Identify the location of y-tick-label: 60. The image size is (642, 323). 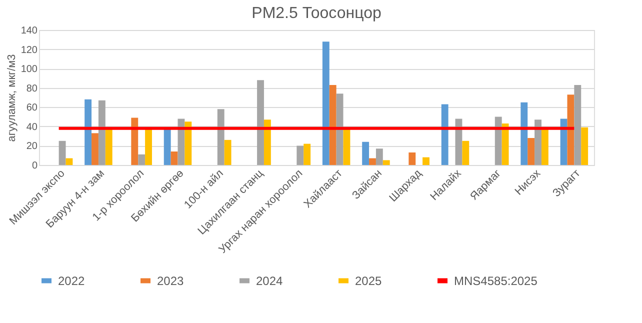
(32, 108).